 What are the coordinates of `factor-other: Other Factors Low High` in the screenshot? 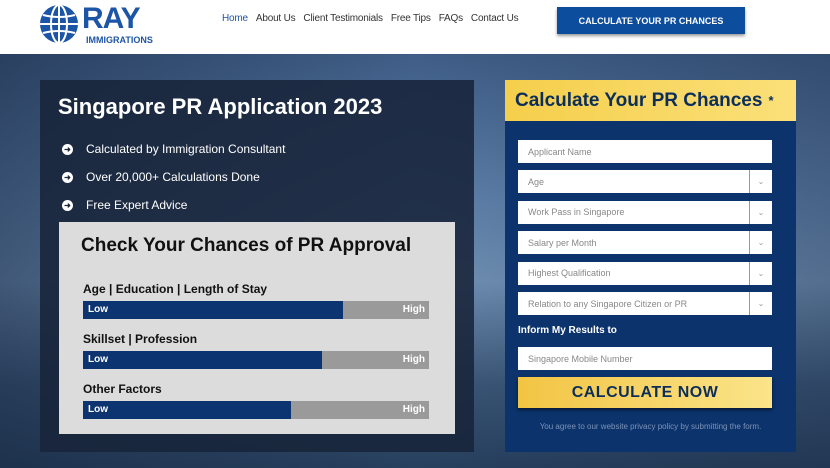 It's located at (256, 400).